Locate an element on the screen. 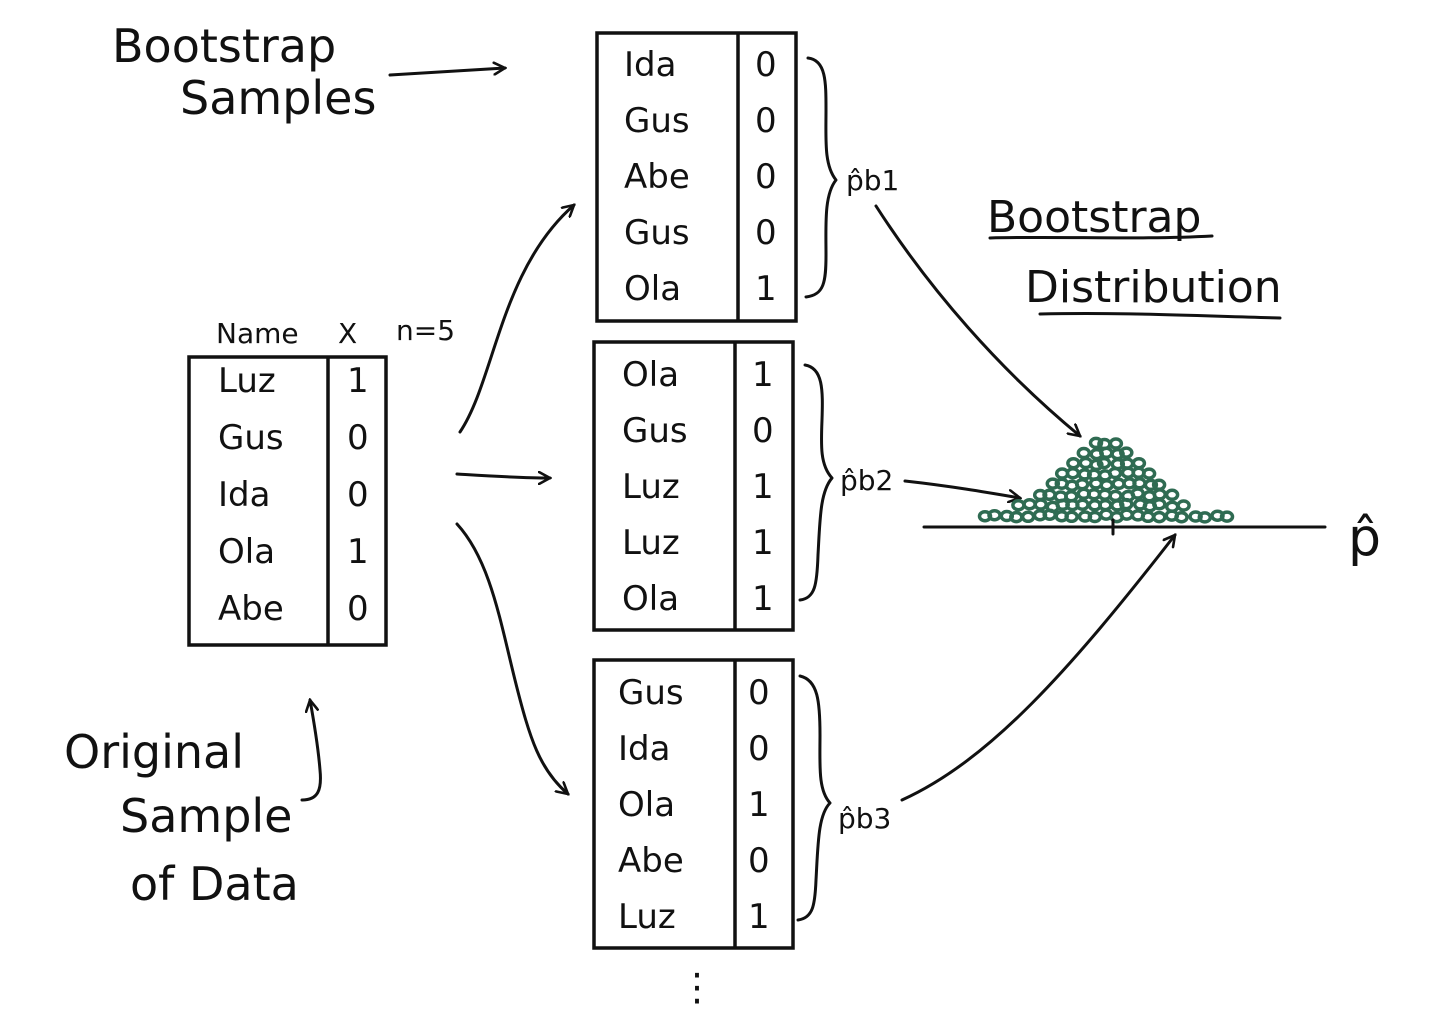 The height and width of the screenshot is (1018, 1430). samples-pointer-arrow is located at coordinates (446, 72).